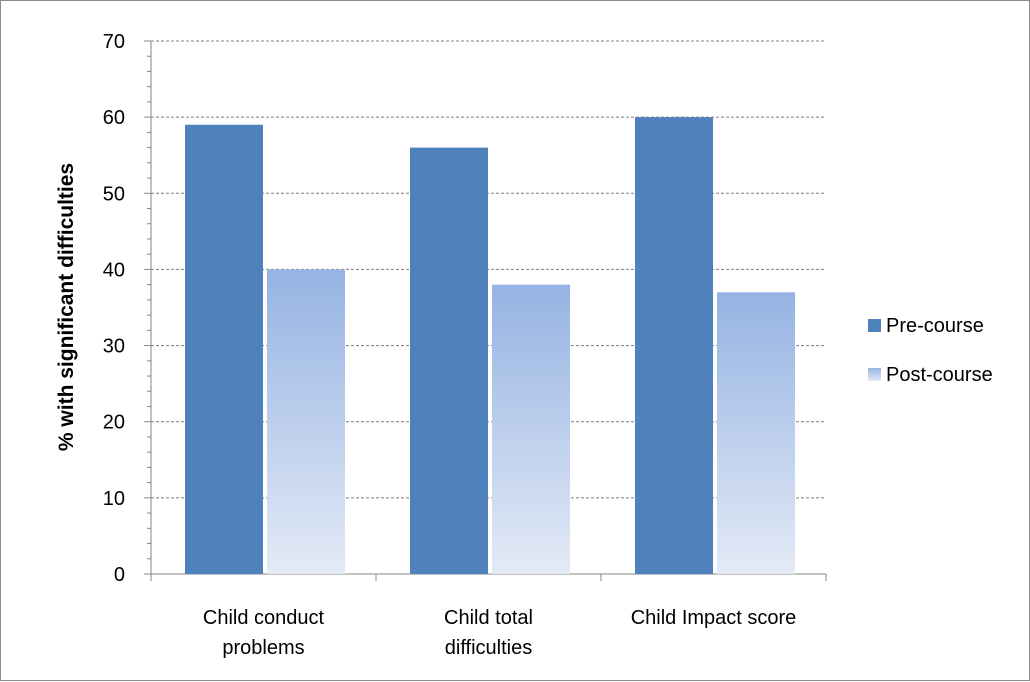 Image resolution: width=1030 pixels, height=682 pixels. I want to click on legend-label-post-course: Post-course, so click(939, 375).